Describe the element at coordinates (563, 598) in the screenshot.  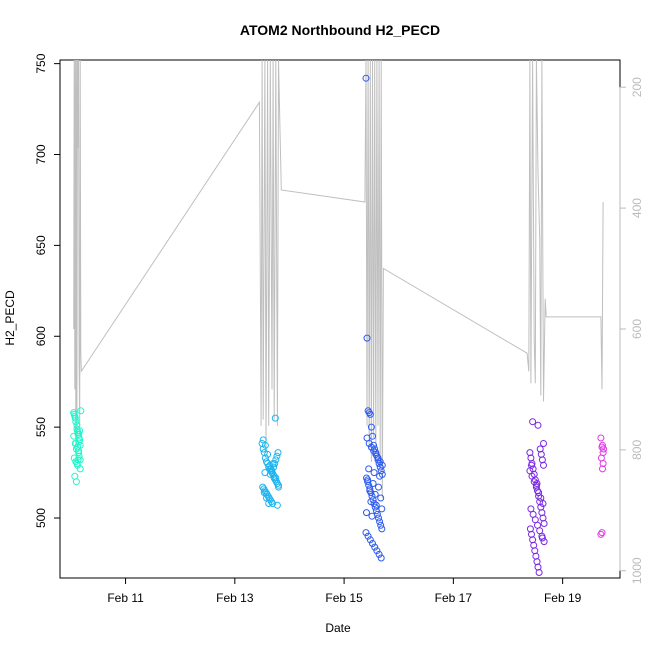
I see `x-tick-label: Feb 19` at that location.